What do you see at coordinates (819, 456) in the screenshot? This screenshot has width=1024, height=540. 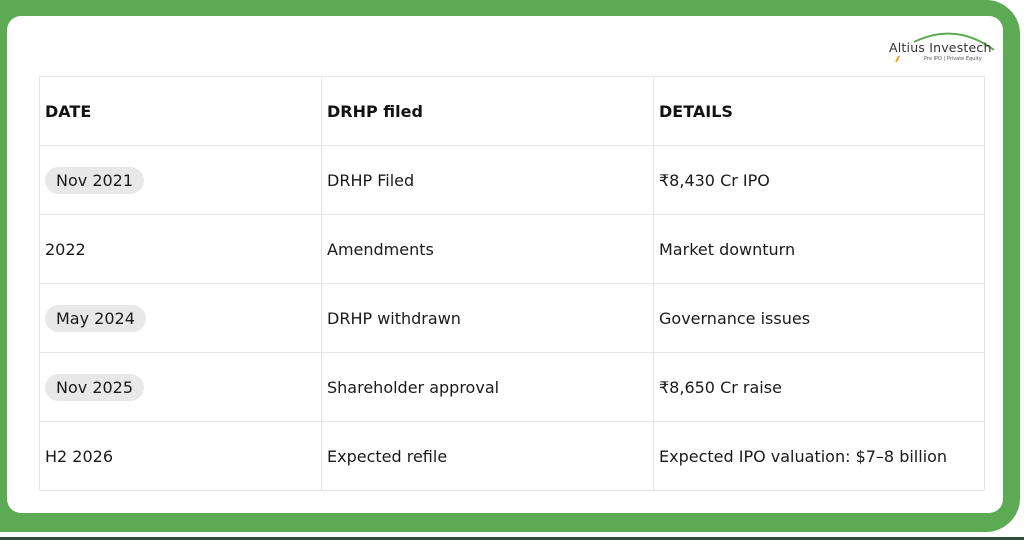 I see `cell-details: Expected IPO valuation: $7–8 billion` at bounding box center [819, 456].